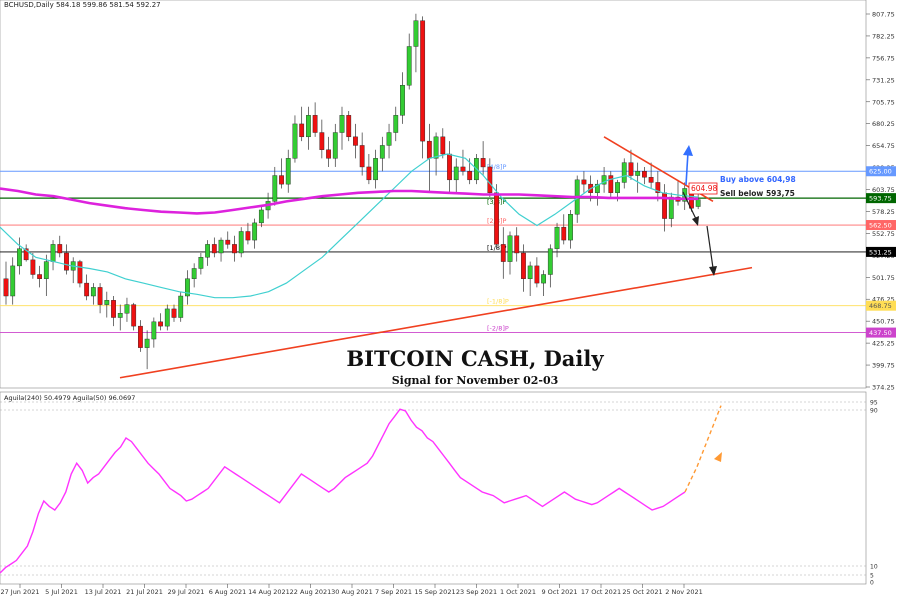 Image resolution: width=900 pixels, height=600 pixels. Describe the element at coordinates (880, 252) in the screenshot. I see `price-tag-label: 531.25` at that location.